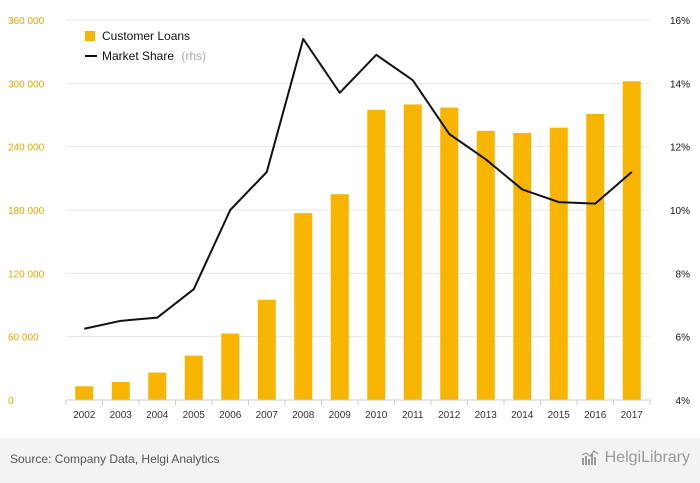  I want to click on x-axis-tick-label: 2011, so click(413, 415).